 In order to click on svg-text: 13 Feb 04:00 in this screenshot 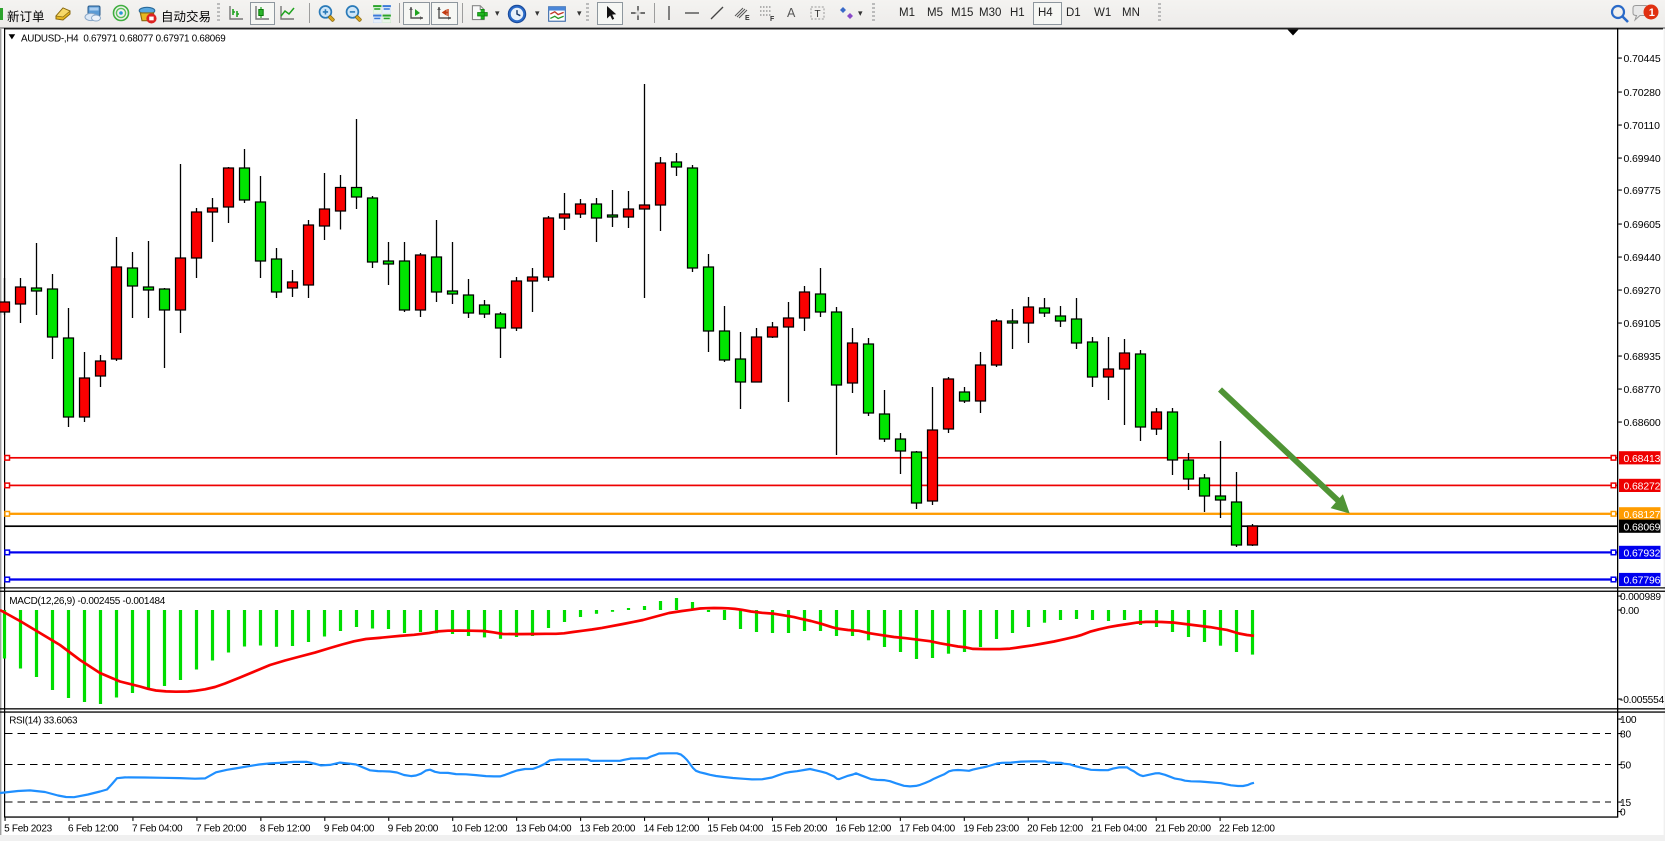, I will do `click(544, 828)`.